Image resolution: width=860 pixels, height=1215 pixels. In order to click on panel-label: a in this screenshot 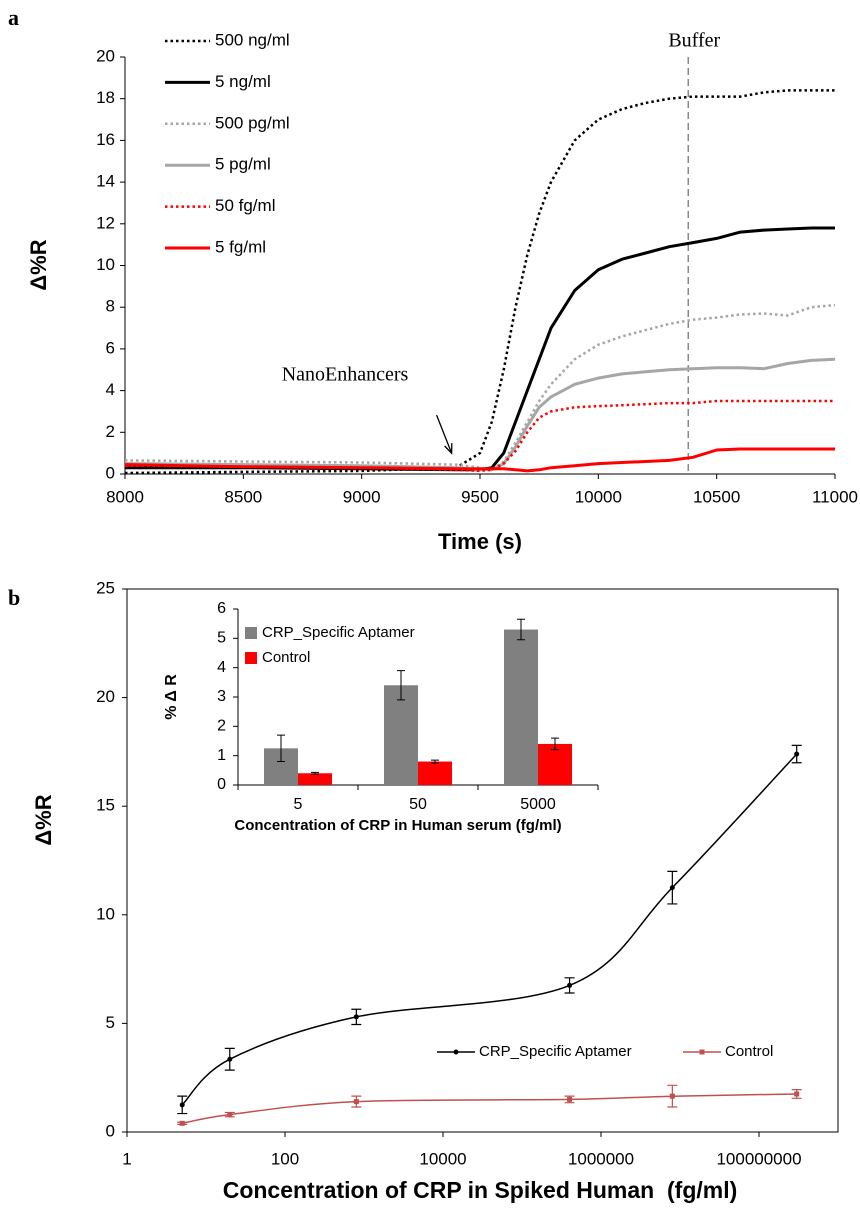, I will do `click(13, 17)`.